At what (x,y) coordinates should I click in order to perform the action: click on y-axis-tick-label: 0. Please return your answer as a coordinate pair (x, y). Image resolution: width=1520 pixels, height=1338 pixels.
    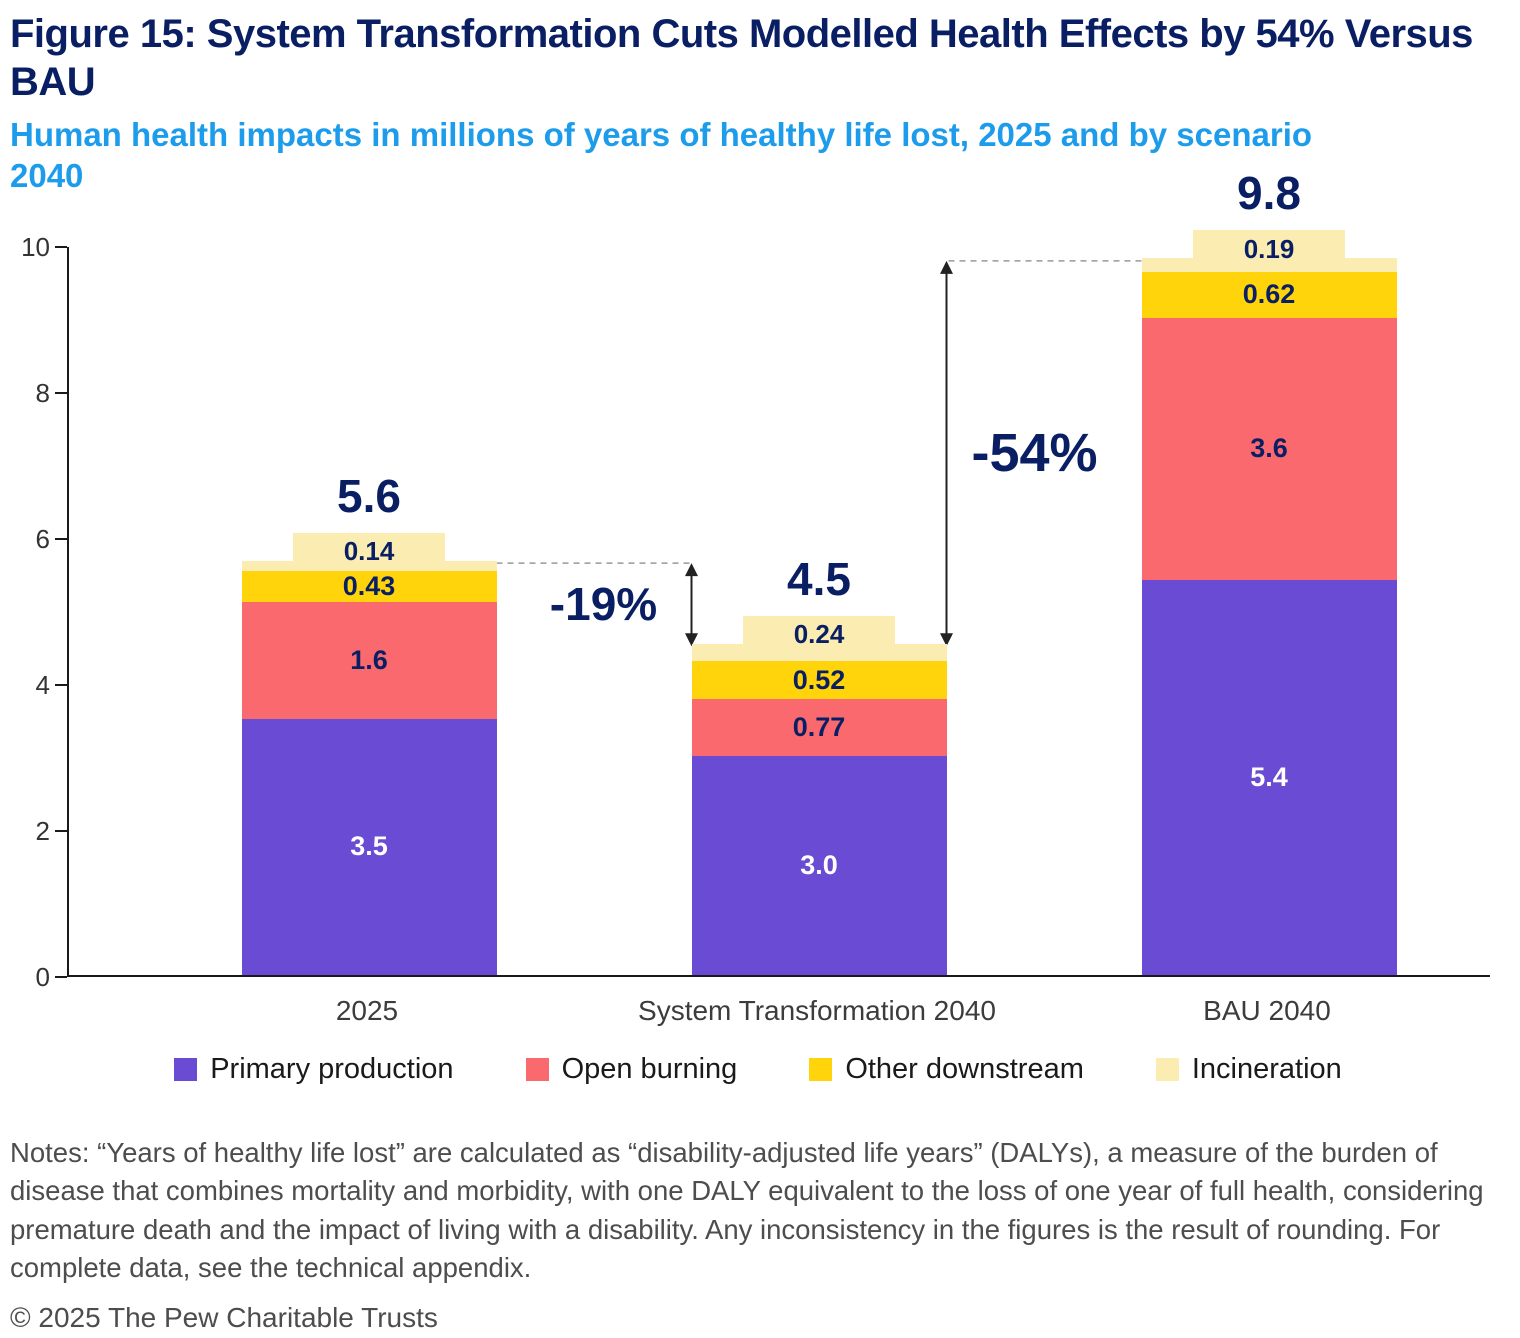
    Looking at the image, I should click on (42, 976).